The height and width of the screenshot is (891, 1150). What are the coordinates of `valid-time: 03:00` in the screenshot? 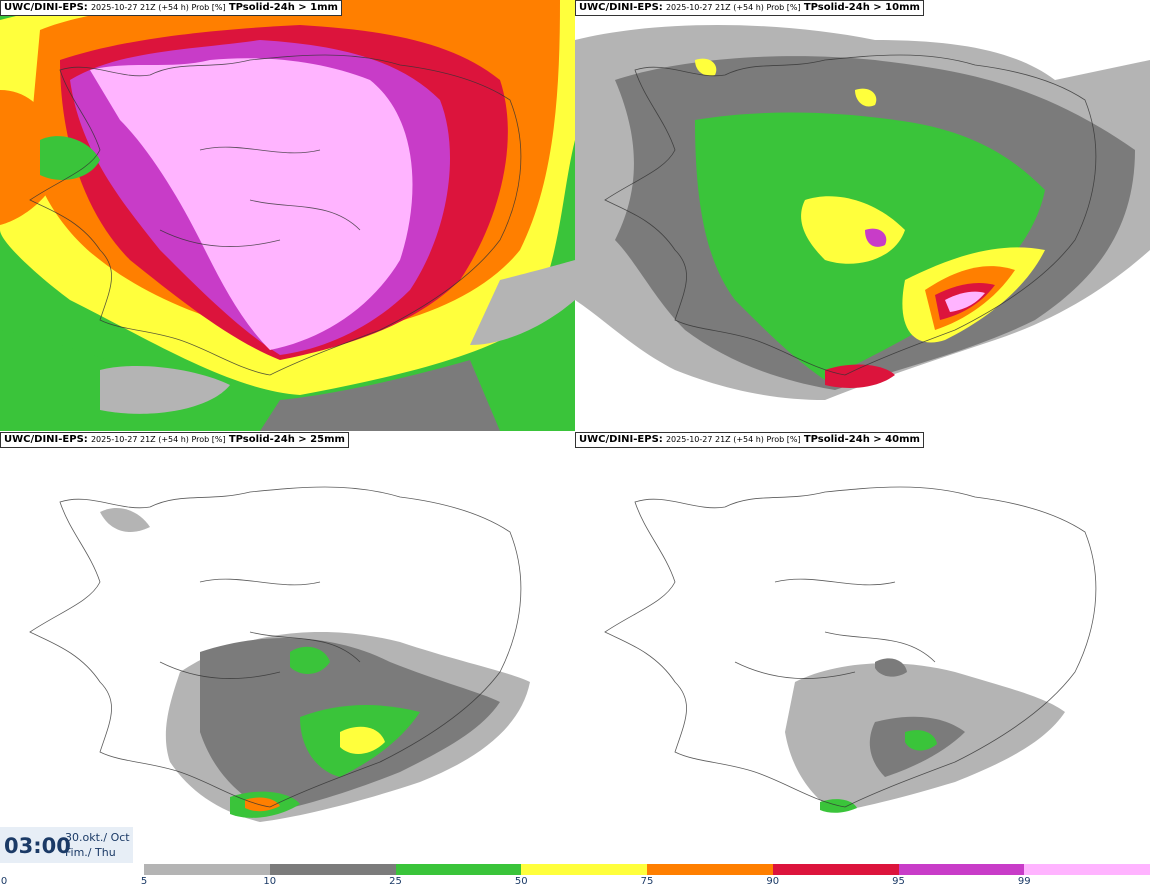 It's located at (37, 846).